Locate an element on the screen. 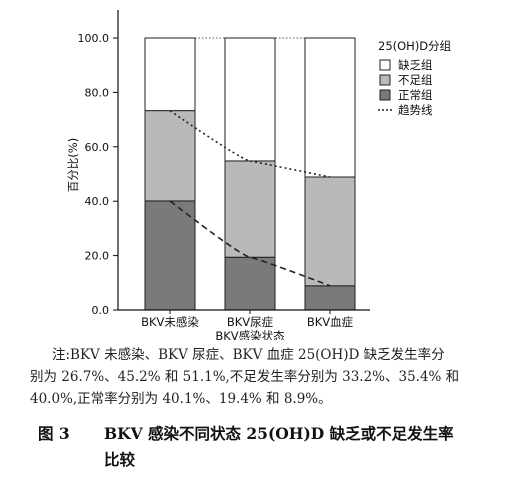 The width and height of the screenshot is (522, 480). legend-label: 正常组 is located at coordinates (415, 95).